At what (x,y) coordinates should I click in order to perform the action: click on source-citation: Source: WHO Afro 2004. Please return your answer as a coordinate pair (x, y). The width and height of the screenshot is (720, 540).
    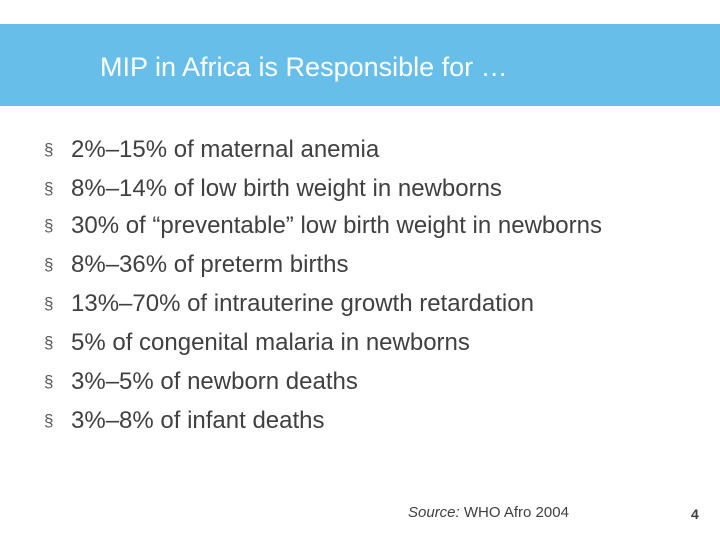
    Looking at the image, I should click on (488, 512).